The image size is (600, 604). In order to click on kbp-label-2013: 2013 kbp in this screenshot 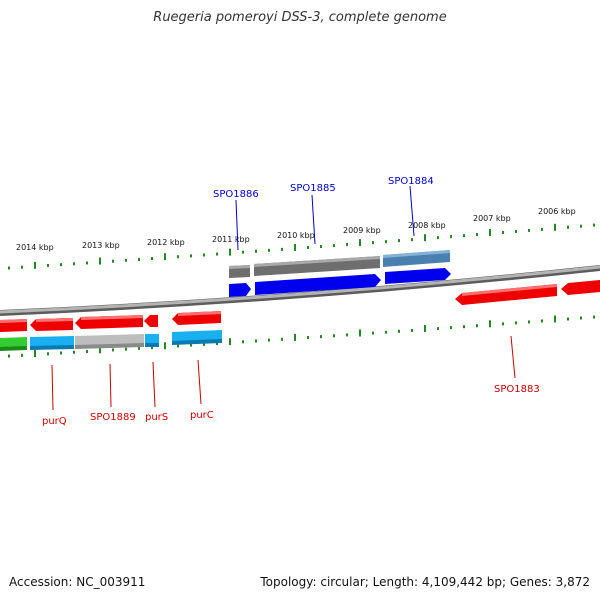, I will do `click(101, 245)`.